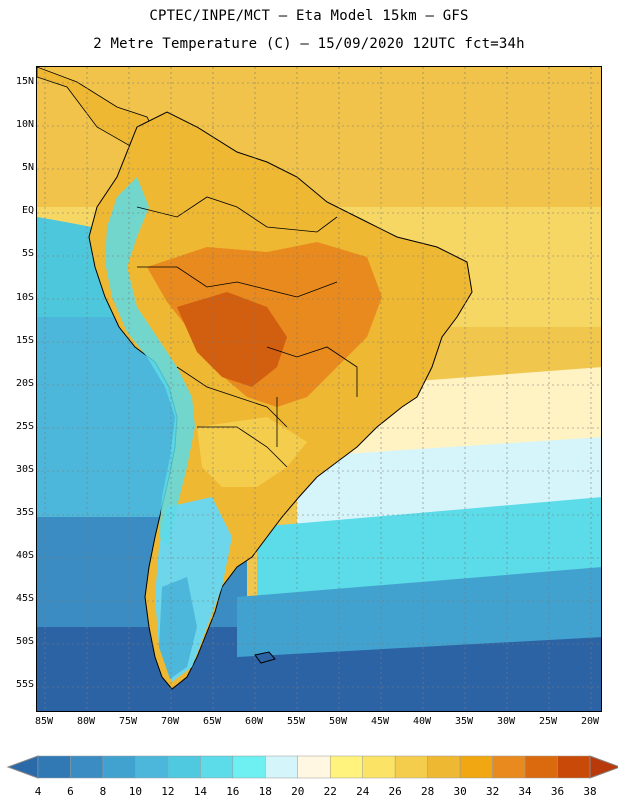 The width and height of the screenshot is (618, 800). Describe the element at coordinates (603, 767) in the screenshot. I see `colorbar-arrow-high` at that location.